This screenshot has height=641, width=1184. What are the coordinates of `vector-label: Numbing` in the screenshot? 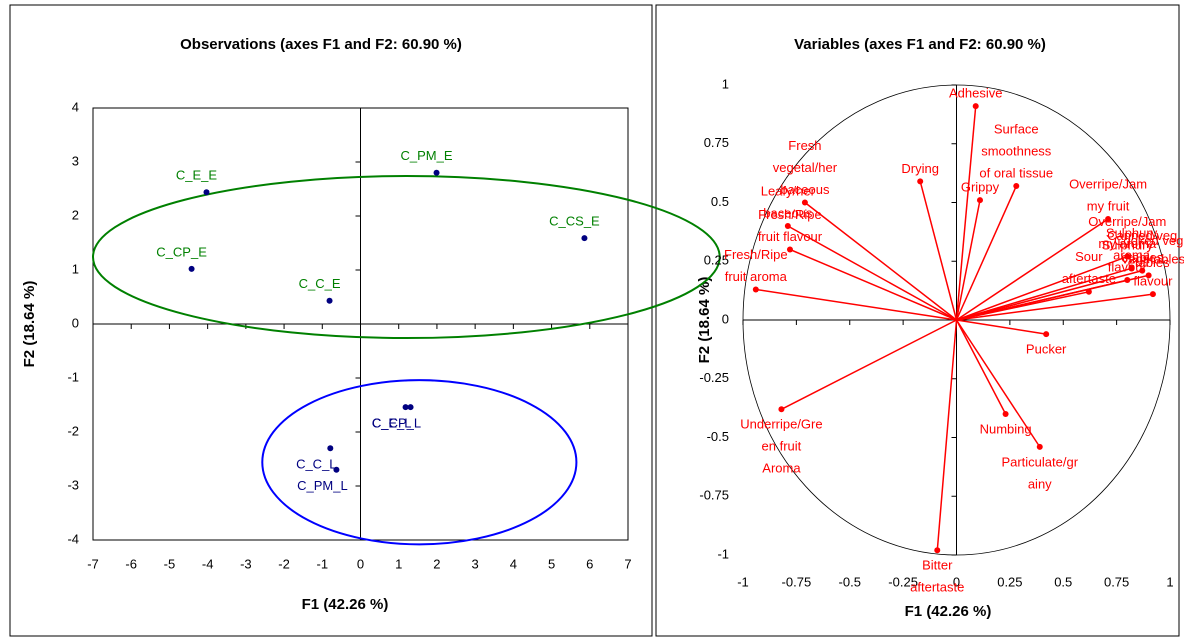 It's located at (1006, 428).